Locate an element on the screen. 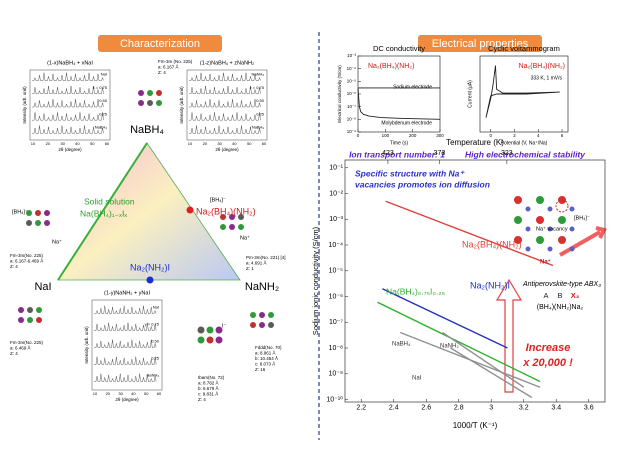 The height and width of the screenshot is (450, 640). plot-frame is located at coordinates (524, 94).